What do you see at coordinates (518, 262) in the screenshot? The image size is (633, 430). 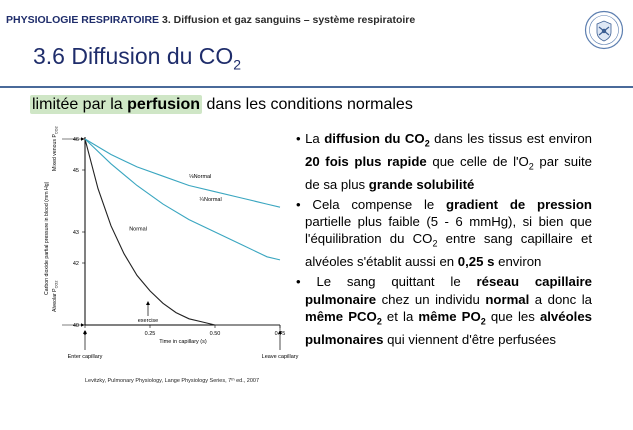 I see `b2-post: environ` at bounding box center [518, 262].